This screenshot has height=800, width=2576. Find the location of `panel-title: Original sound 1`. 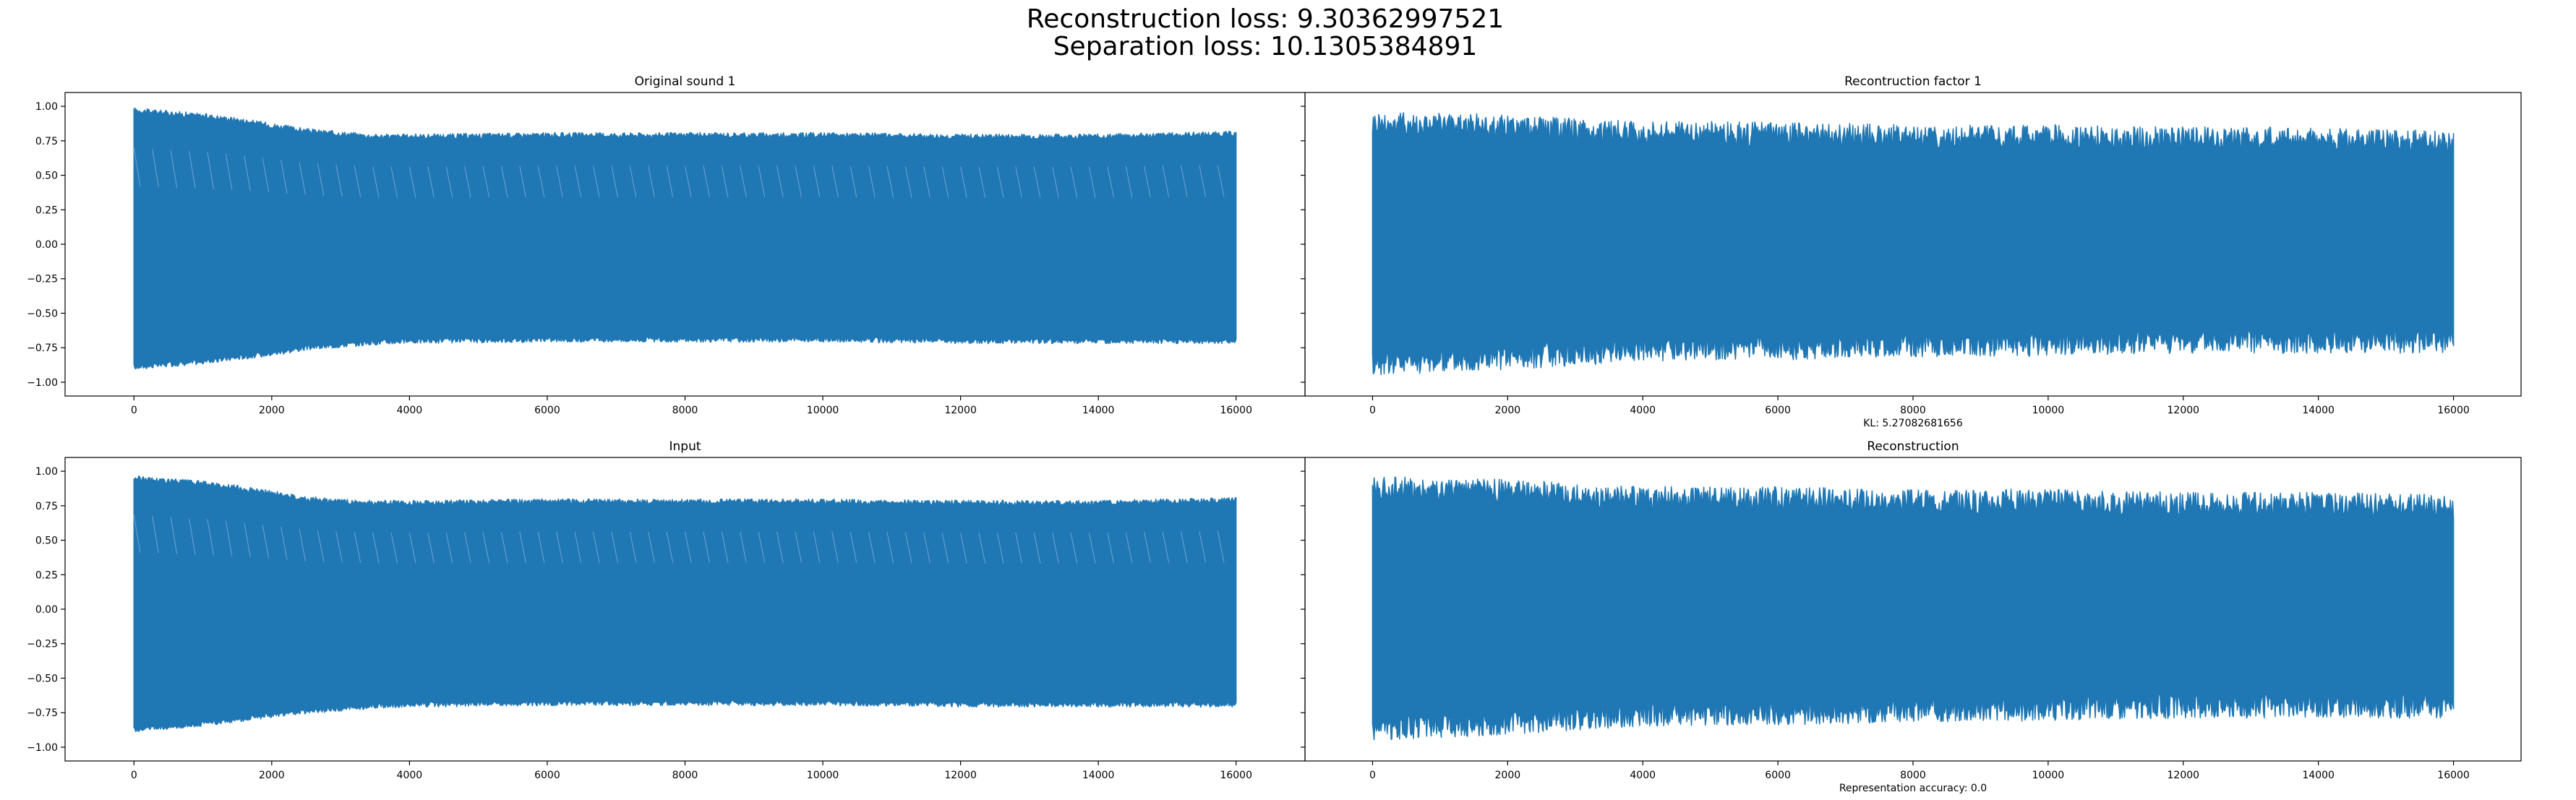

panel-title: Original sound 1 is located at coordinates (685, 81).